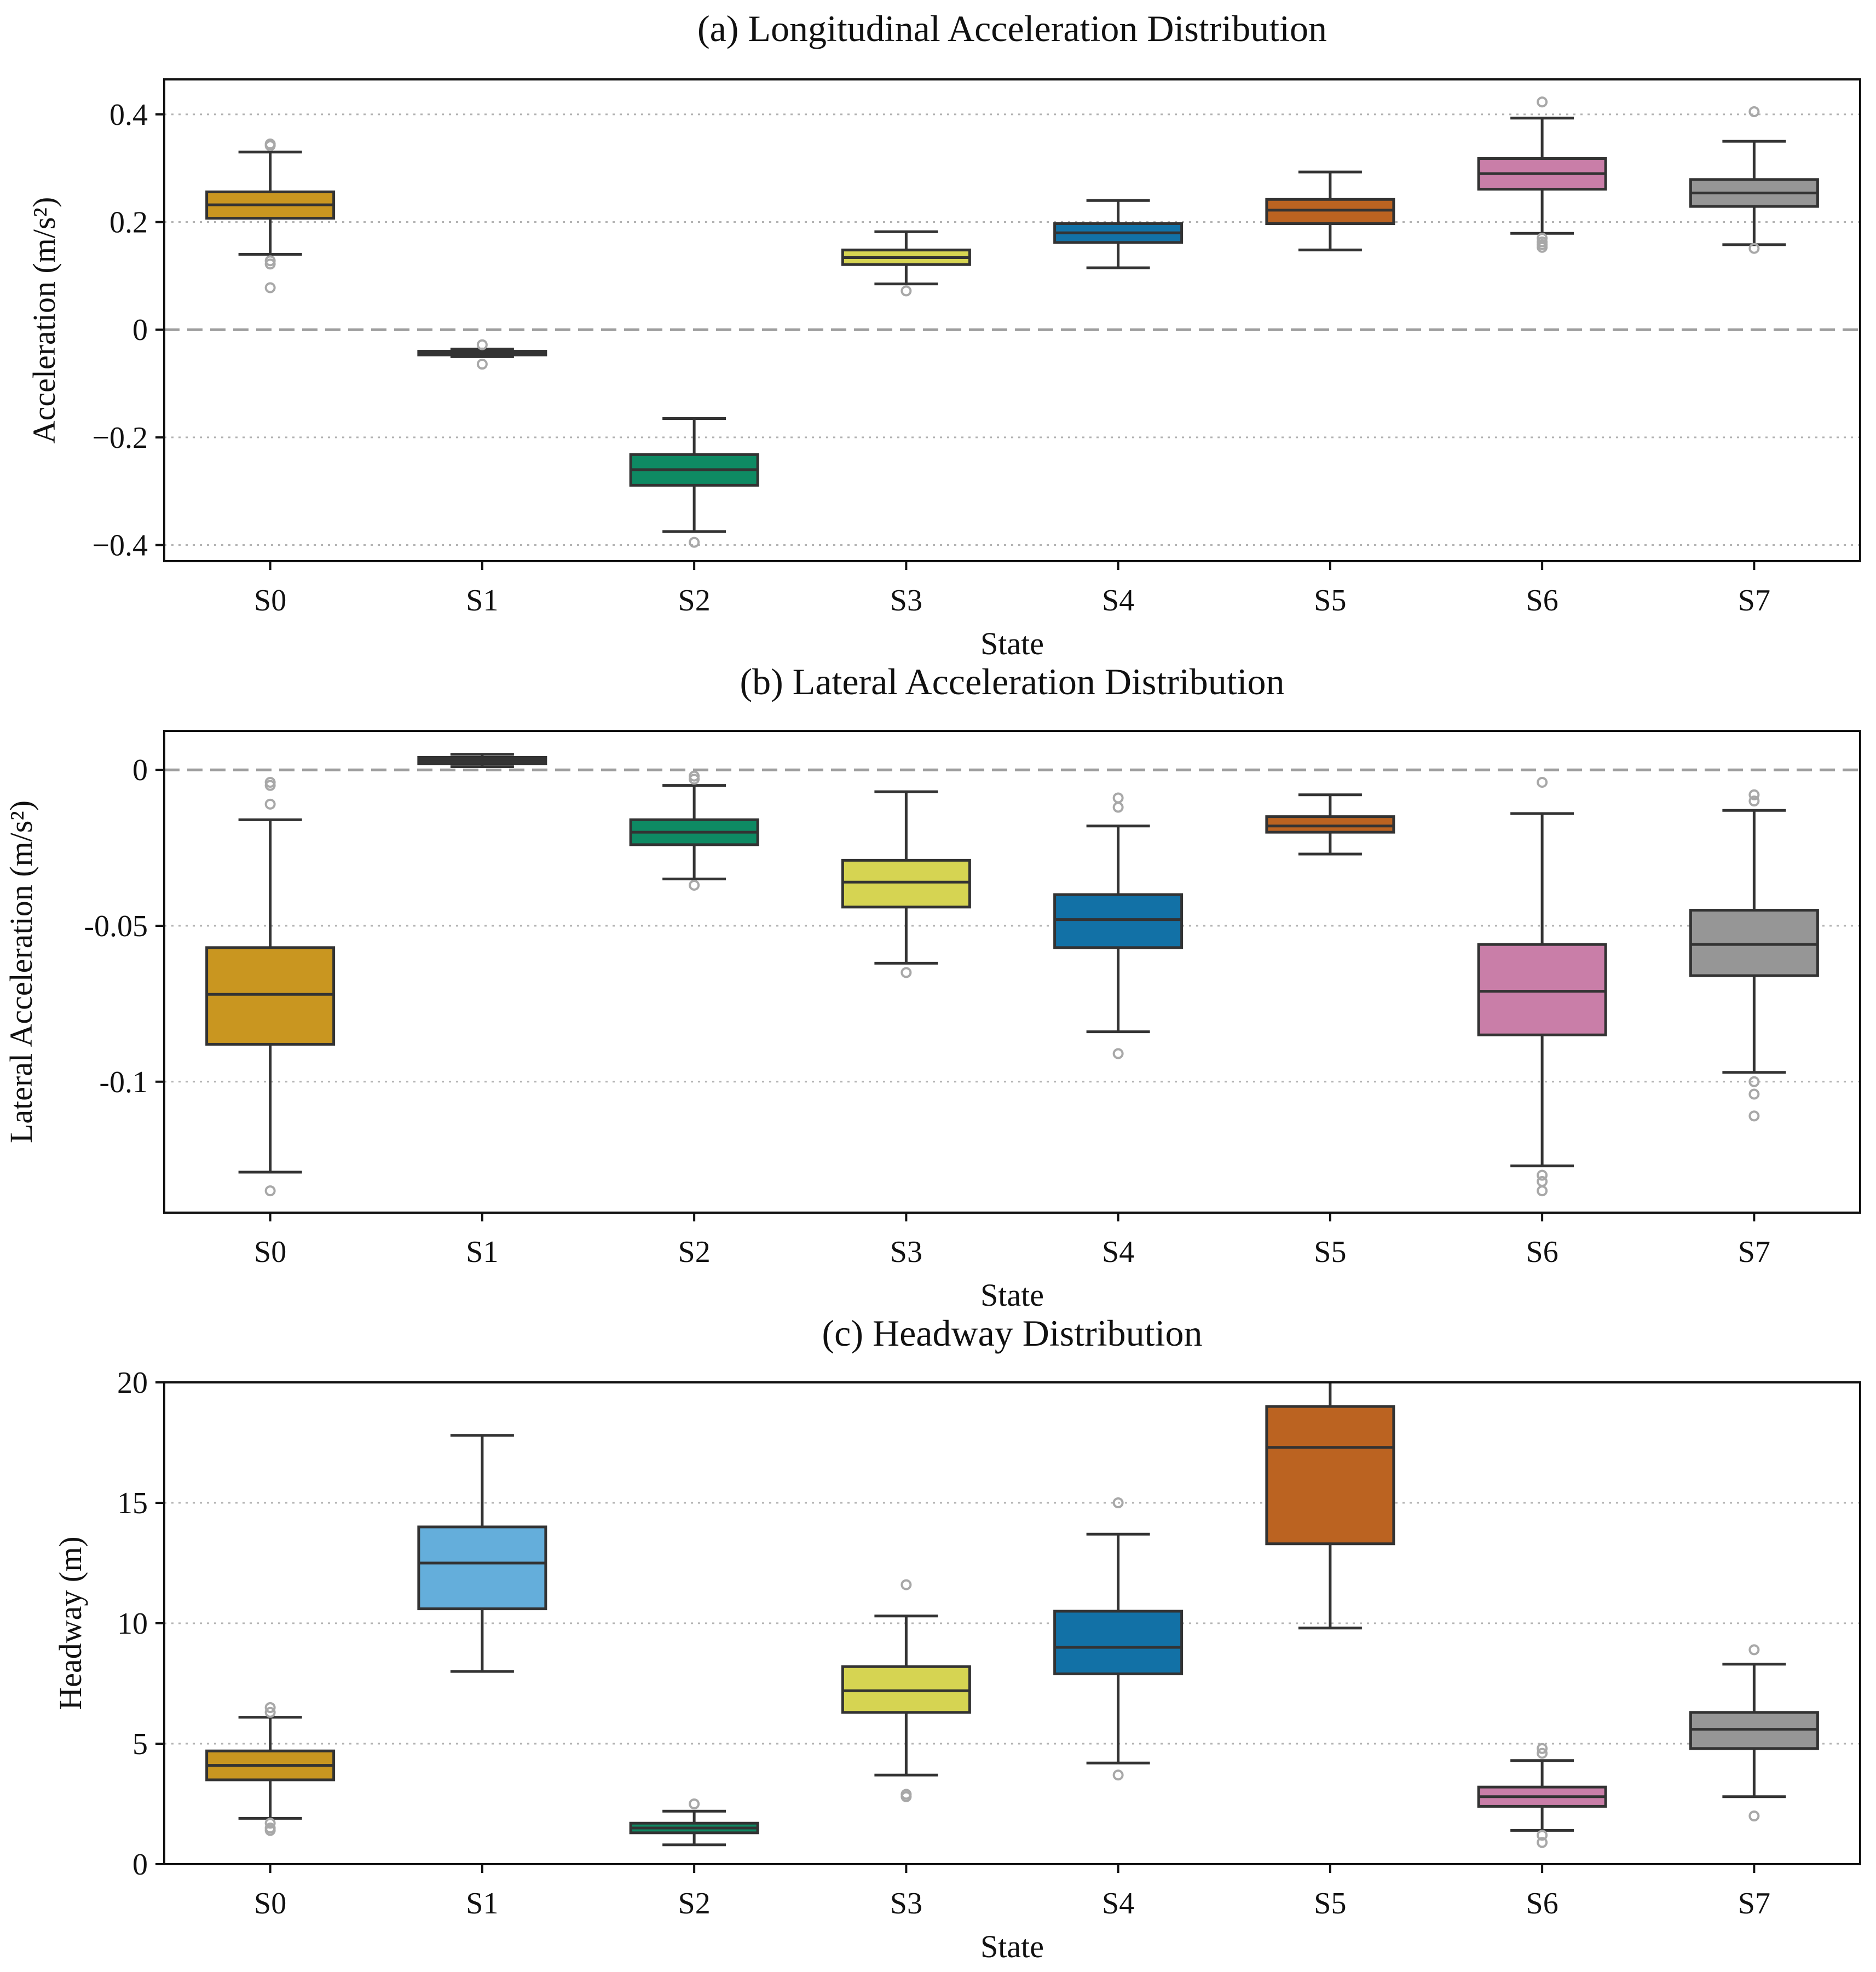  I want to click on y-tick-label: -0.05, so click(116, 926).